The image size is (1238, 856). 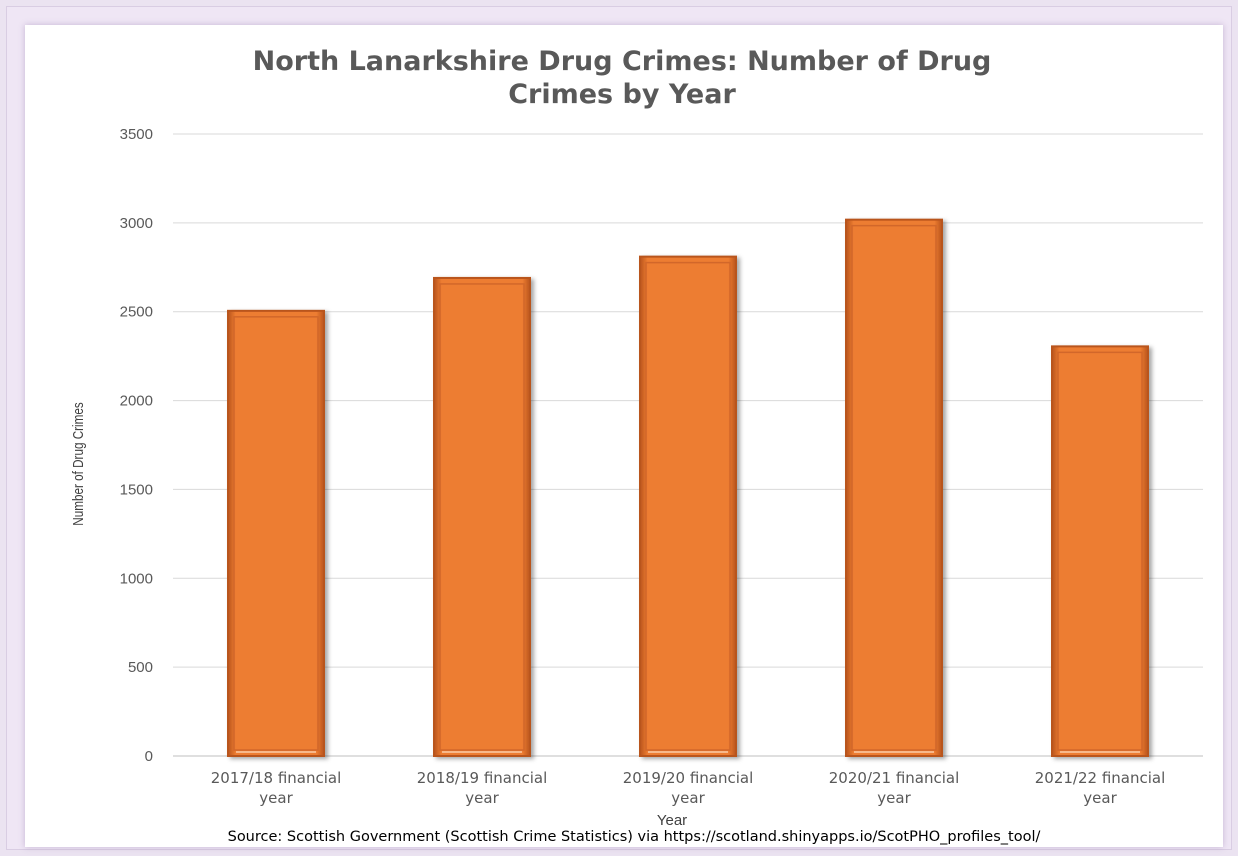 What do you see at coordinates (622, 94) in the screenshot?
I see `chart-title-line-2: Crimes by Year` at bounding box center [622, 94].